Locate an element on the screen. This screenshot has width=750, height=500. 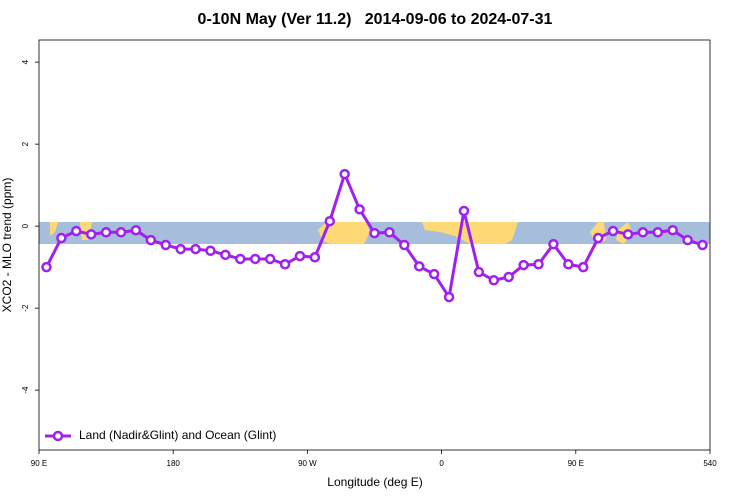
x-tick-label: 90 W is located at coordinates (307, 463).